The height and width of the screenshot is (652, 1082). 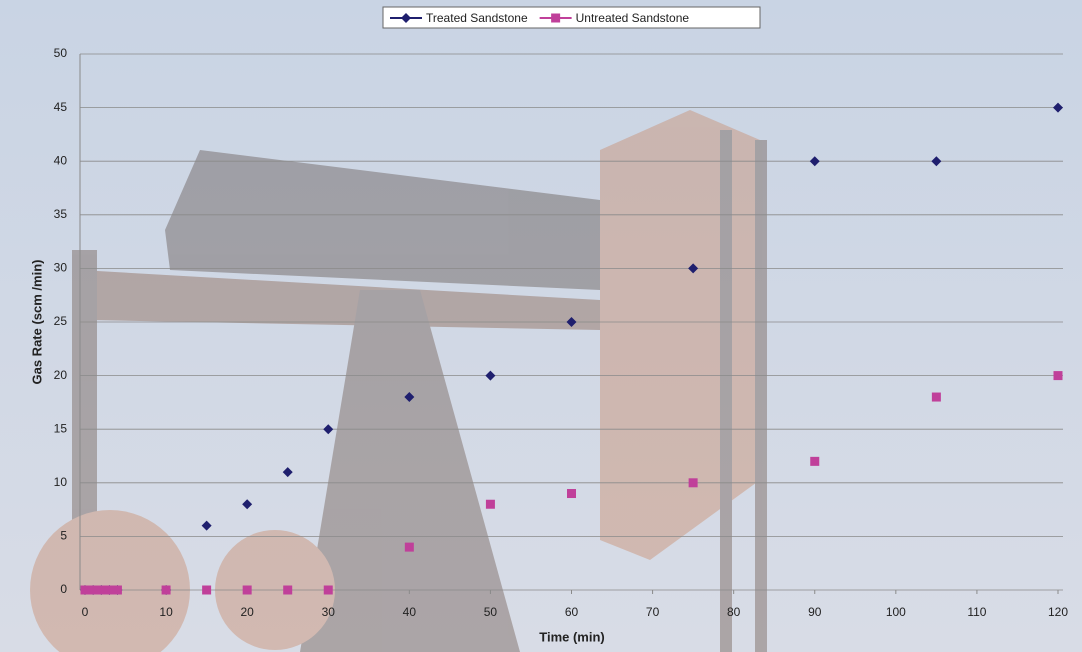 I want to click on y-tick-label: 35, so click(x=61, y=214).